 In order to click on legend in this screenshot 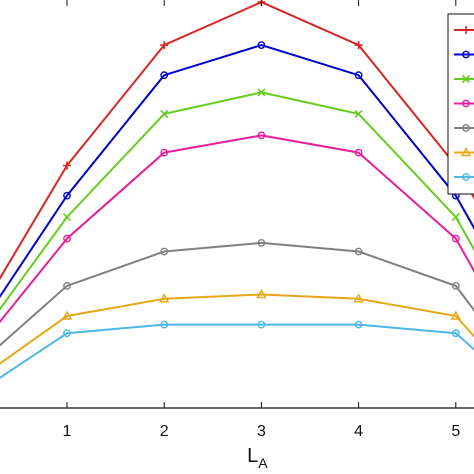, I will do `click(460, 104)`.